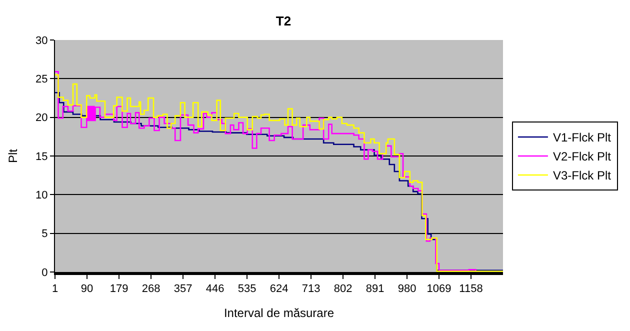  What do you see at coordinates (582, 137) in the screenshot?
I see `legend-label: V1-Flck Plt` at bounding box center [582, 137].